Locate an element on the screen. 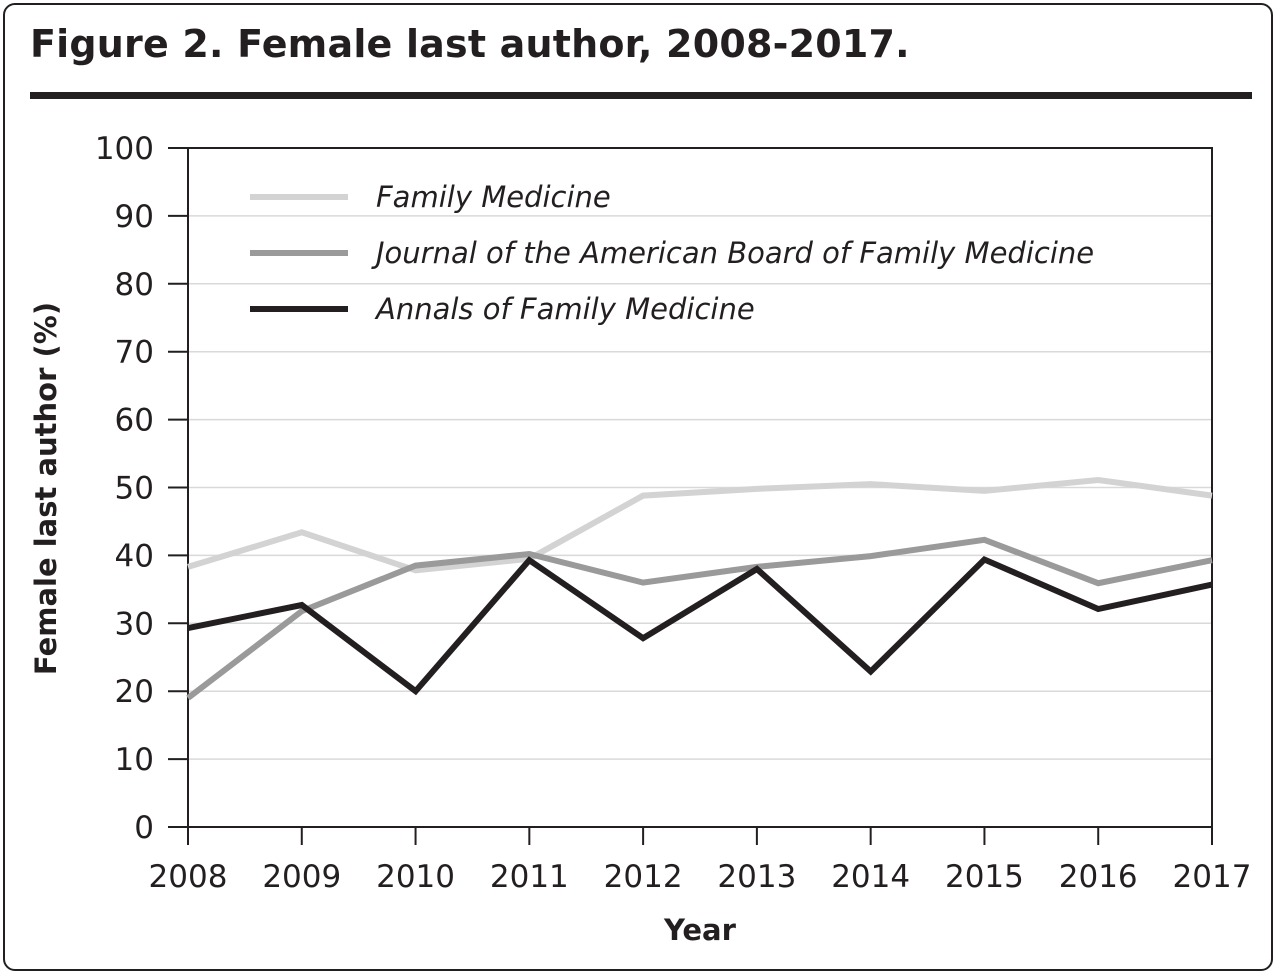 Image resolution: width=1280 pixels, height=978 pixels. title-rule is located at coordinates (641, 95).